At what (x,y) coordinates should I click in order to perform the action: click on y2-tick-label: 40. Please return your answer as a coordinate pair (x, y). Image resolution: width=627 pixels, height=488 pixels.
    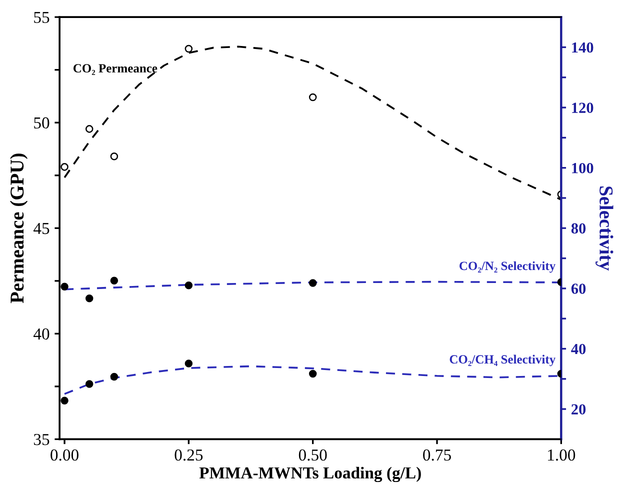
    Looking at the image, I should click on (578, 349).